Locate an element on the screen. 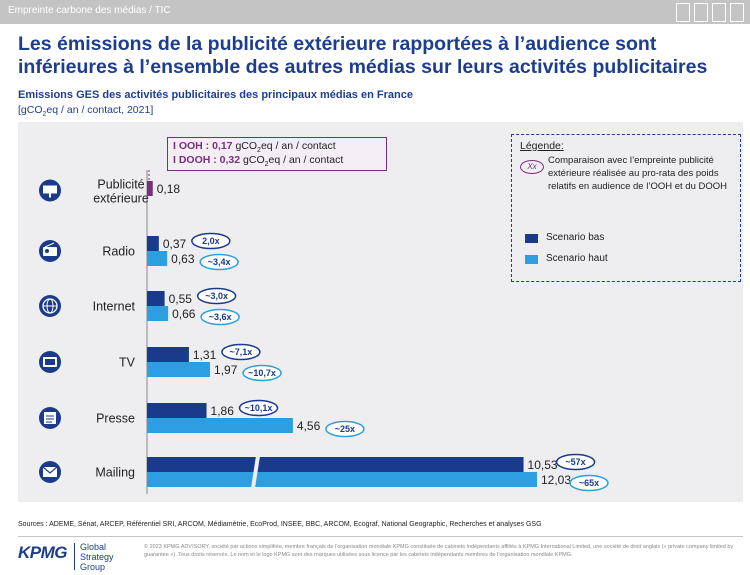 This screenshot has height=575, width=750. unit-prefix: [gCO is located at coordinates (30, 110).